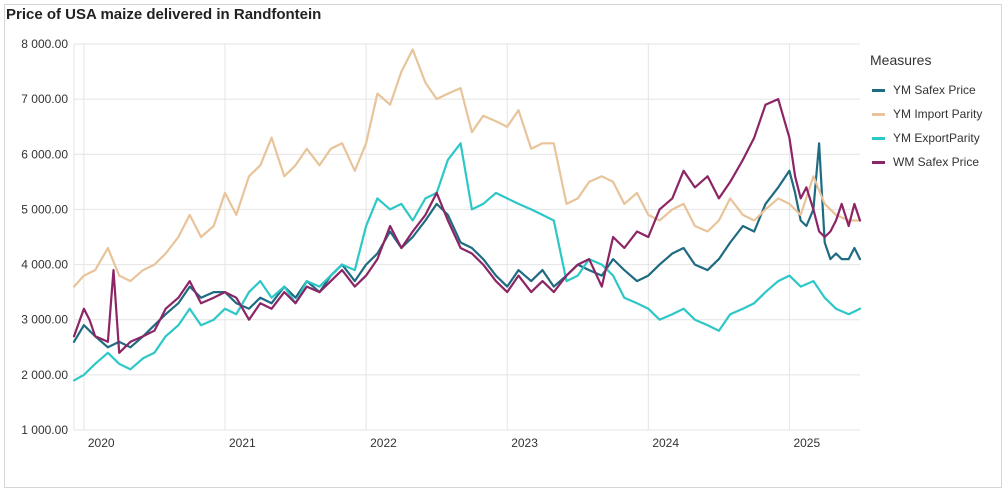 Image resolution: width=1008 pixels, height=492 pixels. I want to click on y-tick-label: 7 000.00, so click(44, 99).